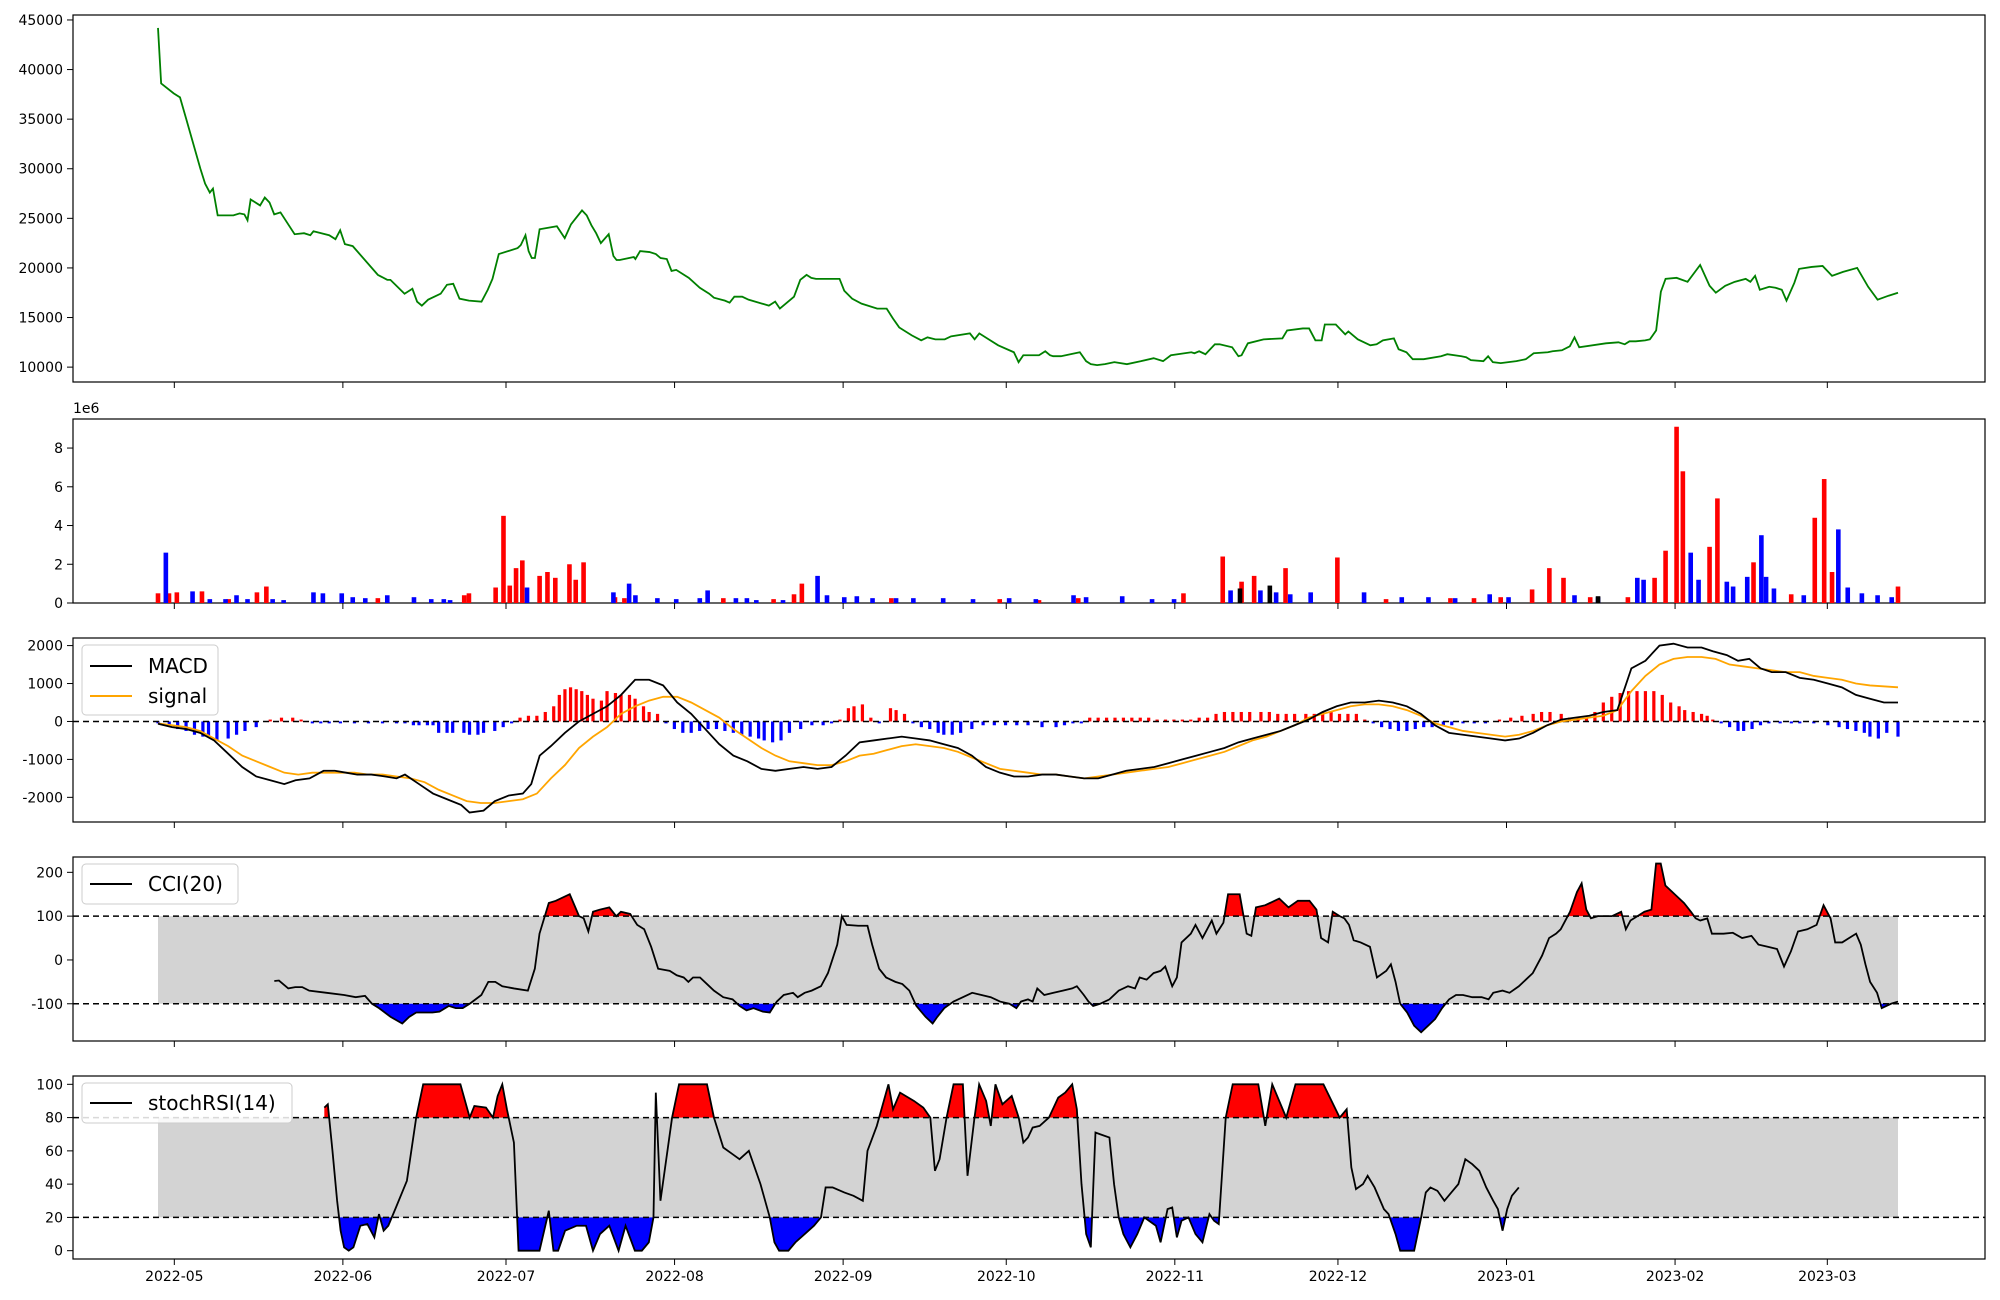 The height and width of the screenshot is (1300, 2000). What do you see at coordinates (49, 873) in the screenshot?
I see `cci-ytick-label: 200` at bounding box center [49, 873].